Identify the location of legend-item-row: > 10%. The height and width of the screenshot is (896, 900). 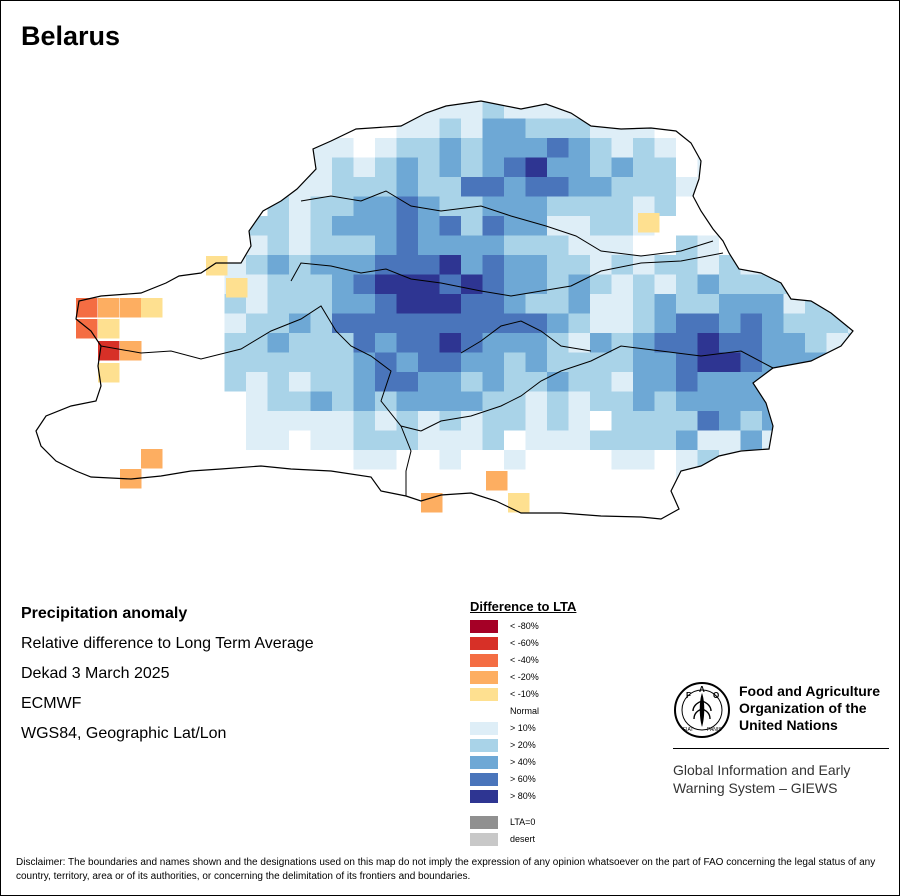
(555, 728).